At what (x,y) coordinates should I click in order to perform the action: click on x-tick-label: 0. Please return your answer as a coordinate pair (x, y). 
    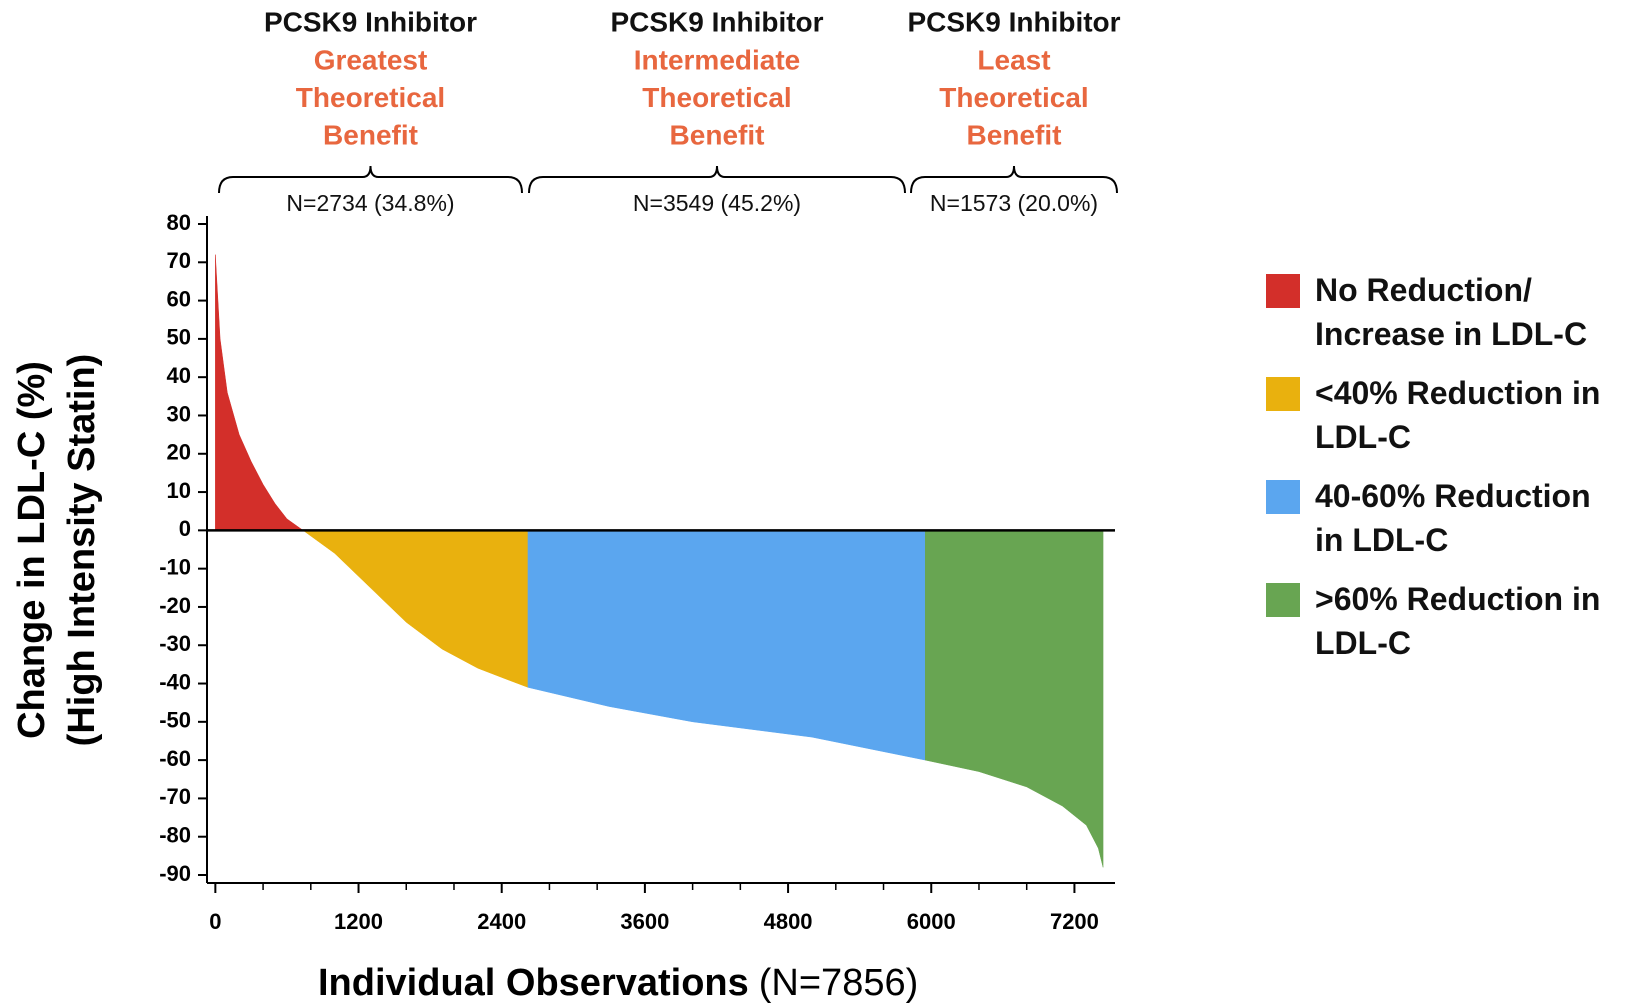
    Looking at the image, I should click on (215, 921).